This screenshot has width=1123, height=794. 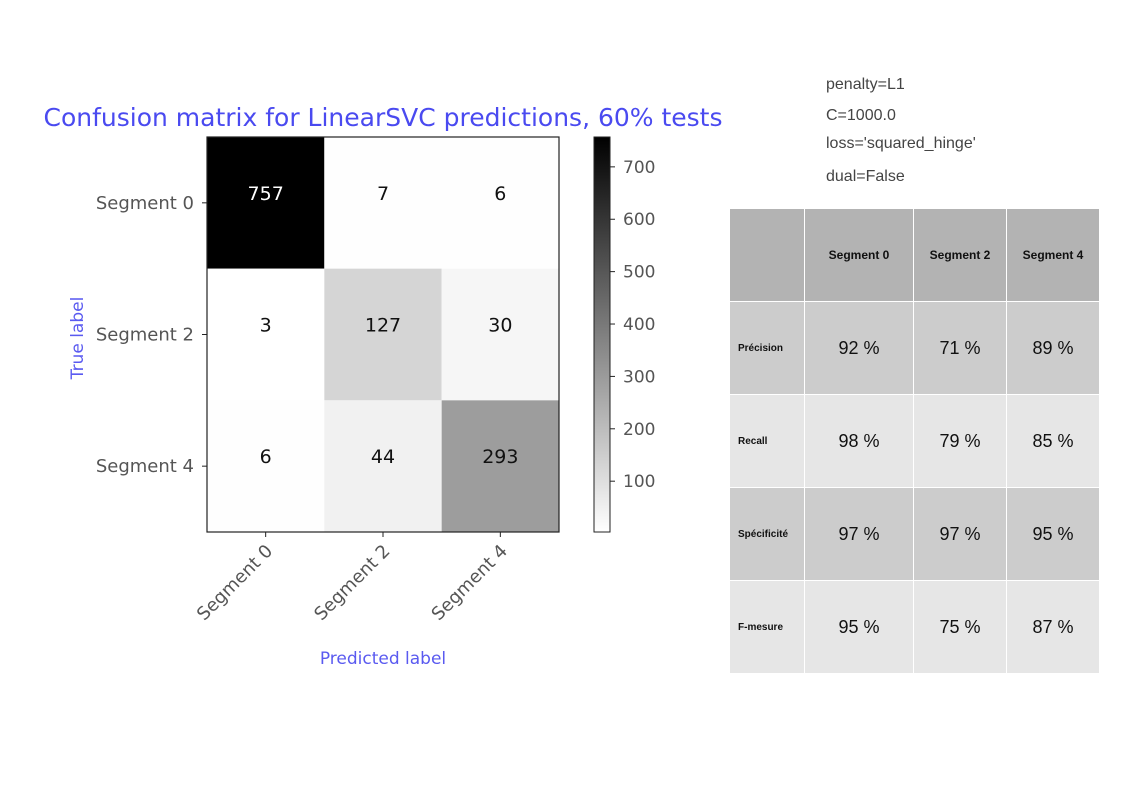 I want to click on colorbar-tick-label: 200, so click(x=639, y=430).